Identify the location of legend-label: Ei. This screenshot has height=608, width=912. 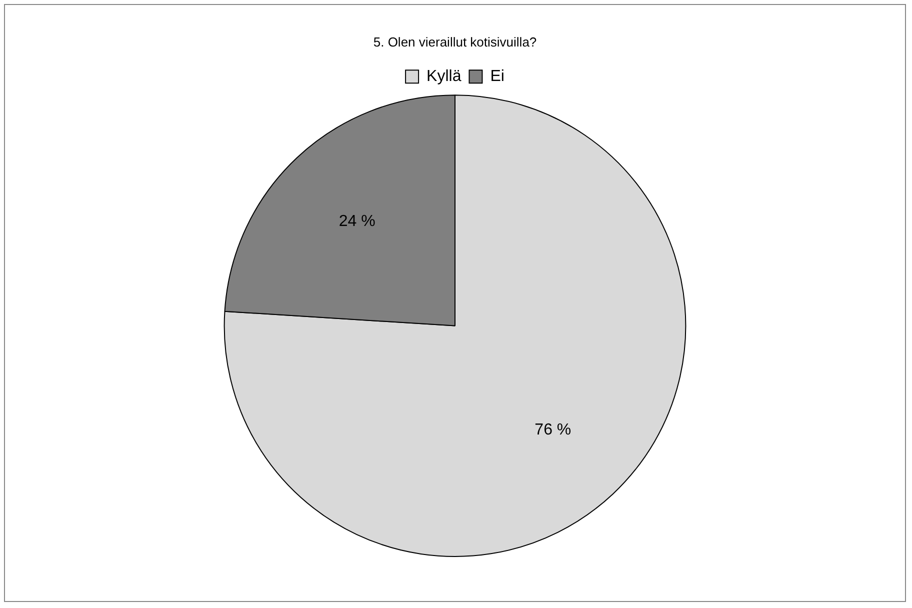
(497, 77).